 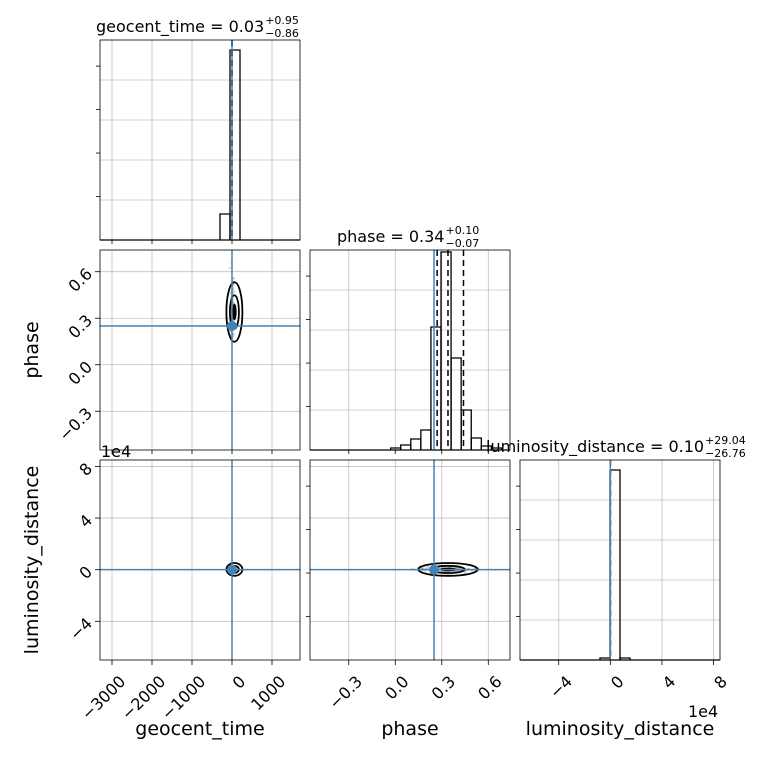 What do you see at coordinates (282, 20) in the screenshot?
I see `title-upper-error: +0.95` at bounding box center [282, 20].